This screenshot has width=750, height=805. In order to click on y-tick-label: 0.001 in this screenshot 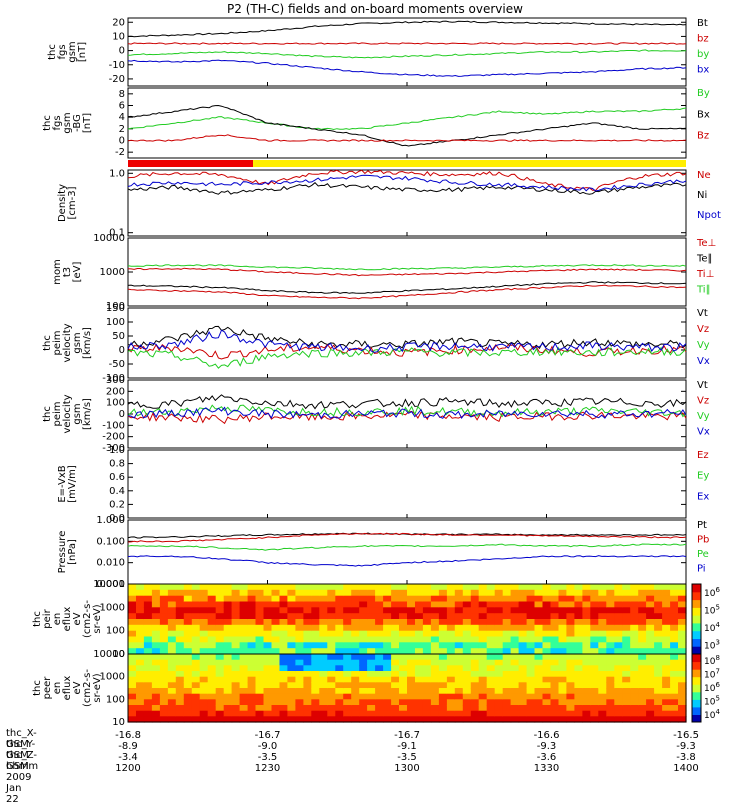, I will do `click(110, 584)`.